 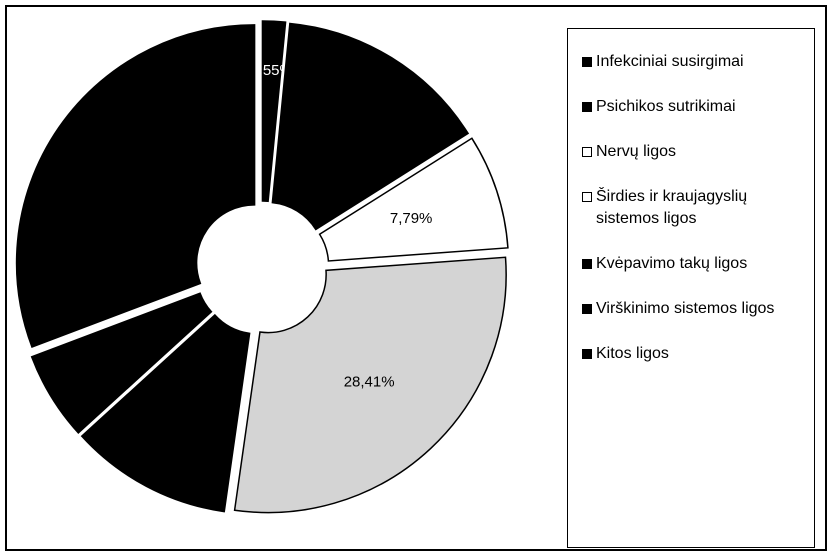 I want to click on legend-item: Širdies ir kraujagyslių sistemos ligos, so click(x=694, y=208).